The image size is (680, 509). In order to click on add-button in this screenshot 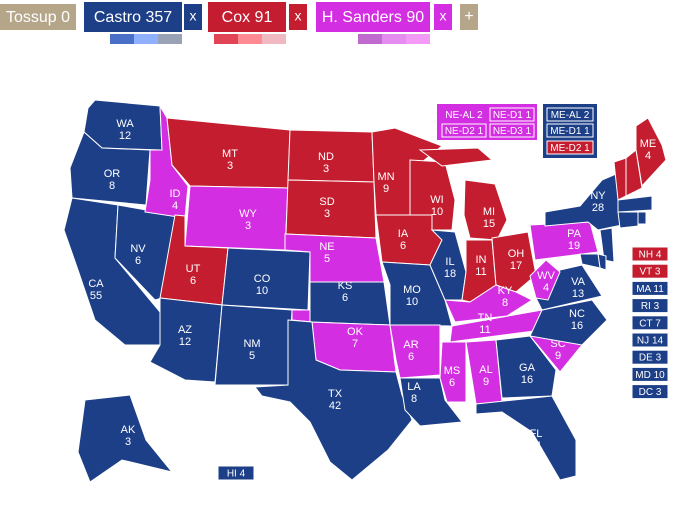, I will do `click(469, 17)`.